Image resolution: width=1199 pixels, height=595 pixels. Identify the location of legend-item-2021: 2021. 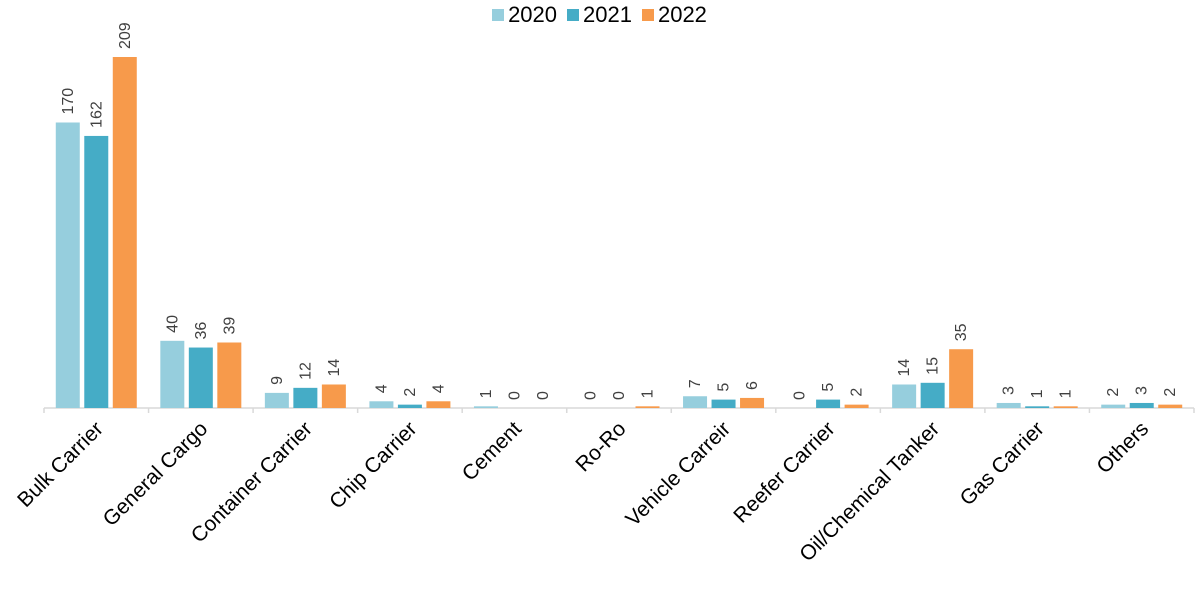
(599, 15).